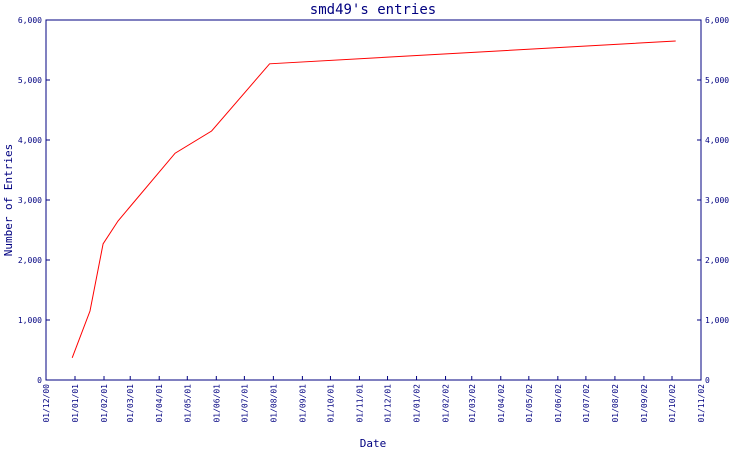  I want to click on y-tick-label: 5,000, so click(30, 80).